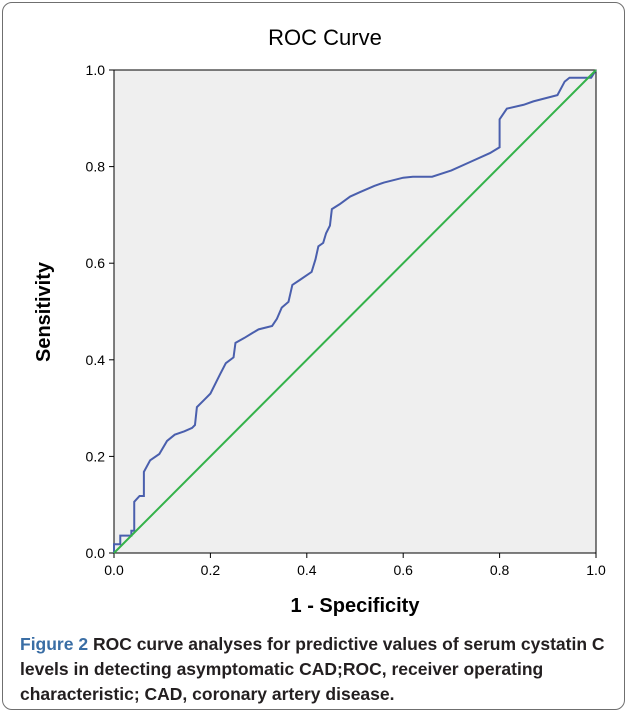  Describe the element at coordinates (96, 263) in the screenshot. I see `y-tick-label: 0.6` at that location.